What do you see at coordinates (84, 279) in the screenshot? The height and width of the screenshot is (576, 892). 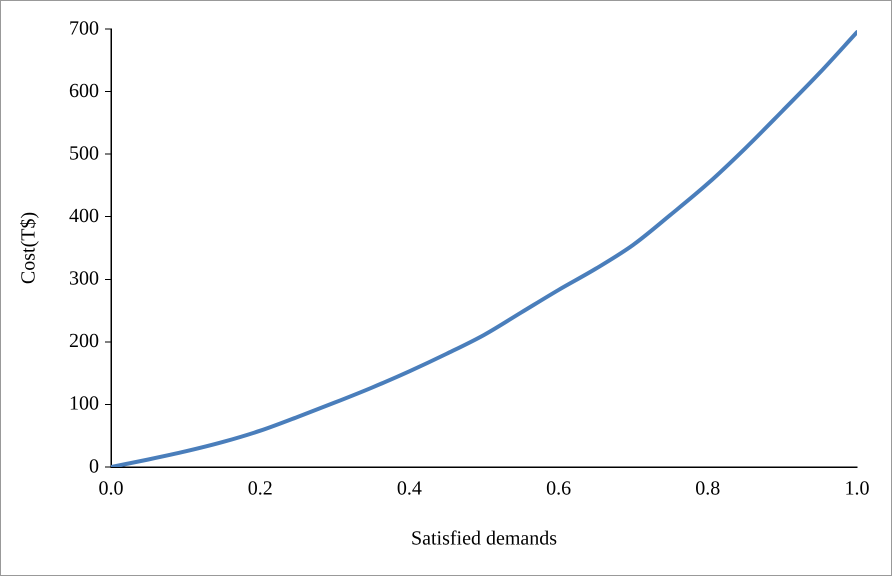 I see `y-tick-label: 300` at bounding box center [84, 279].